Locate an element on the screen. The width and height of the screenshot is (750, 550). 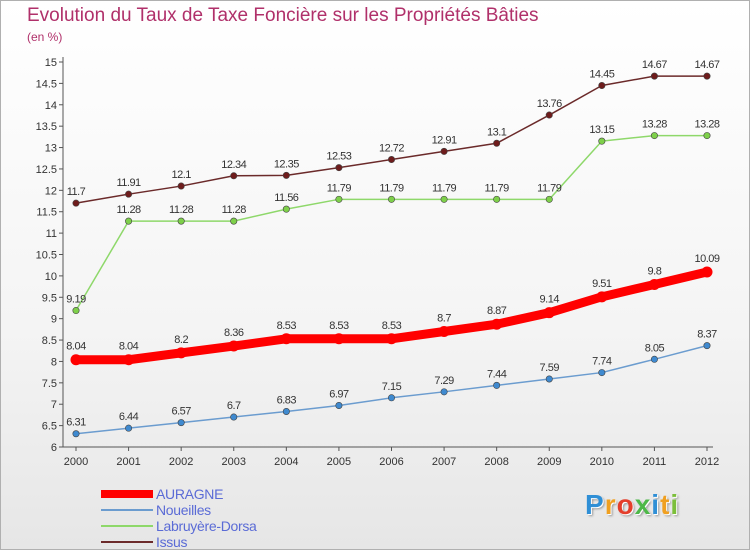
data-label: 7.15 is located at coordinates (392, 387).